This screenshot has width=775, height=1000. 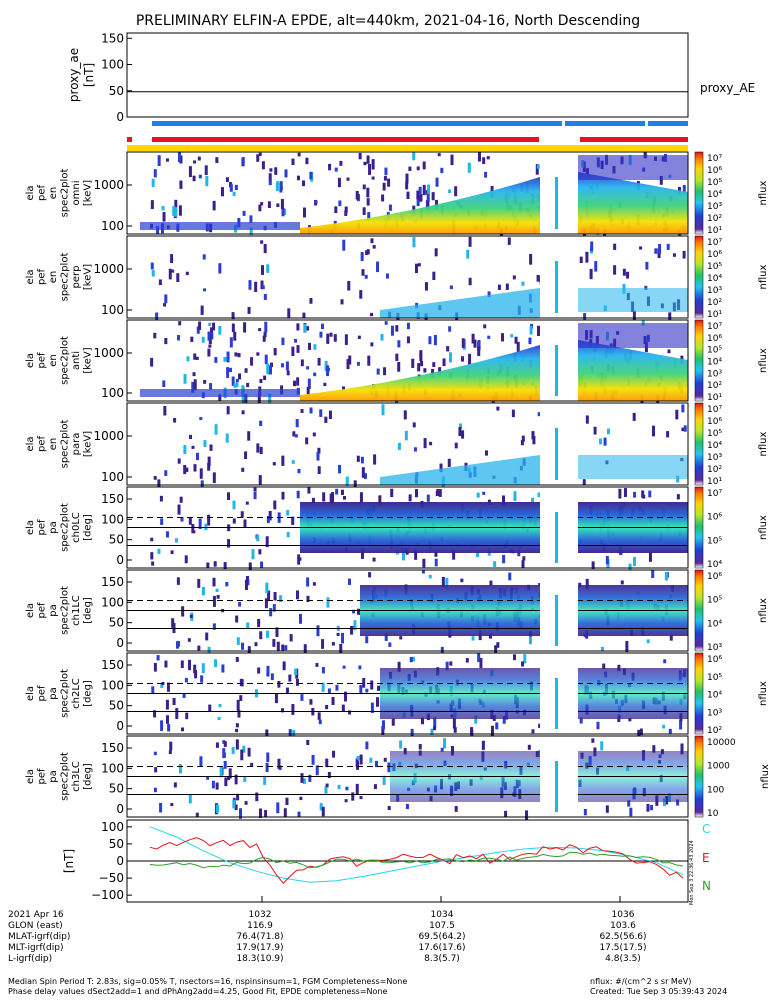 What do you see at coordinates (407, 277) in the screenshot?
I see `panel-frame` at bounding box center [407, 277].